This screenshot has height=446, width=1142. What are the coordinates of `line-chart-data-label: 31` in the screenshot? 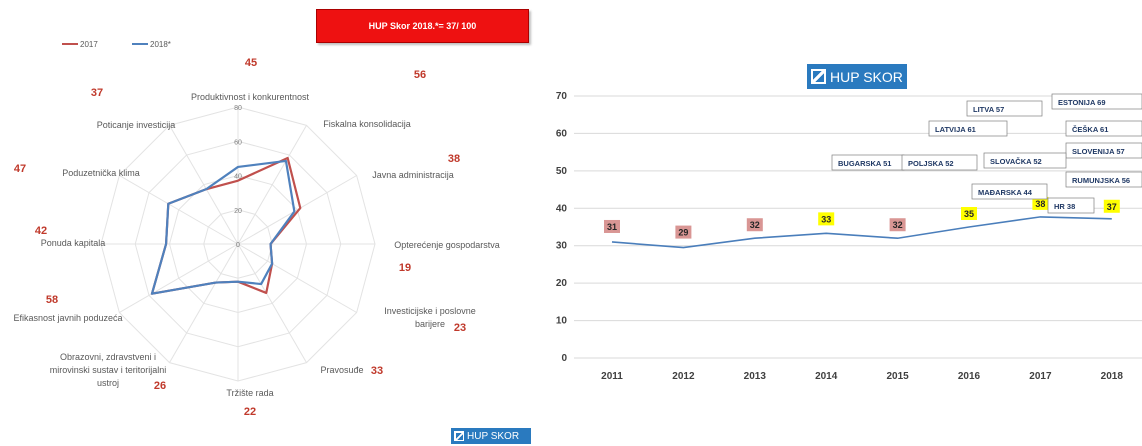 It's located at (612, 227).